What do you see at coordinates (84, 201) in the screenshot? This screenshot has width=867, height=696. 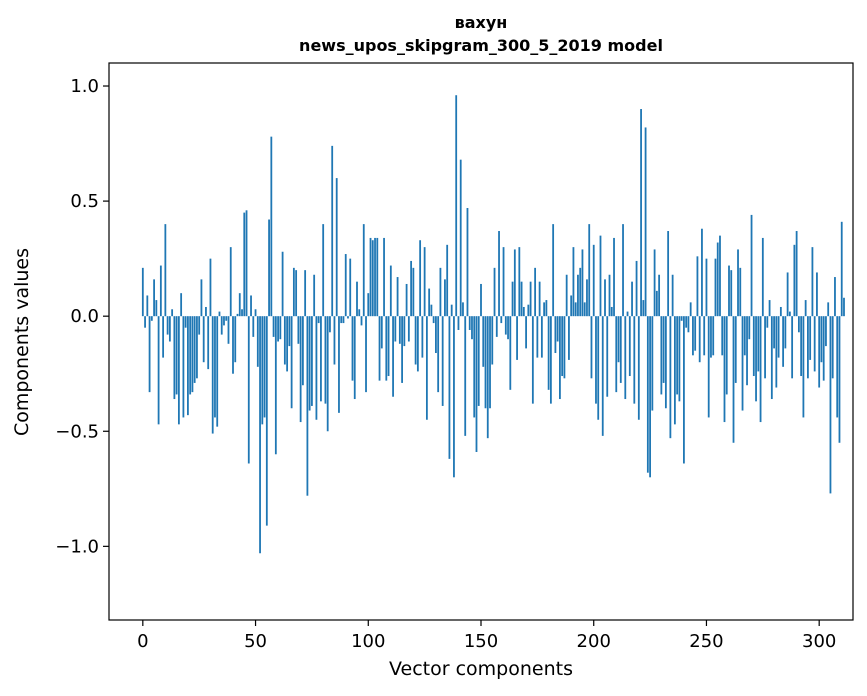 I see `y-tick-label-3: 0.5` at bounding box center [84, 201].